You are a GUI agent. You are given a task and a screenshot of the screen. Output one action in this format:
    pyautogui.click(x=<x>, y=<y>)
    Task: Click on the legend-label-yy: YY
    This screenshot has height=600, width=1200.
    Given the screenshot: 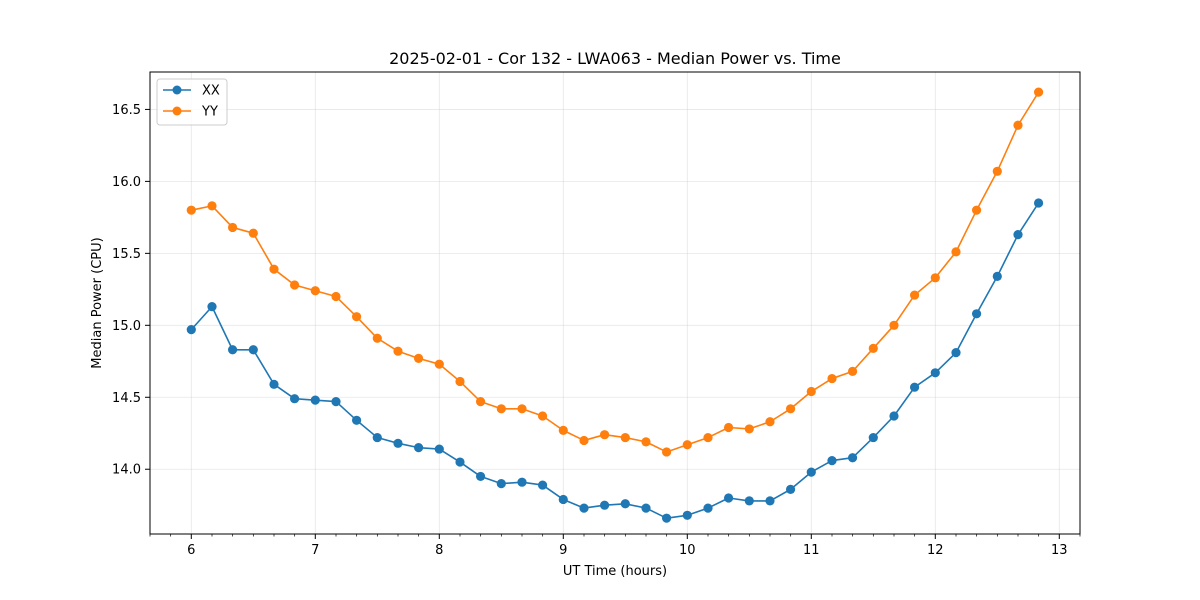 What is the action you would take?
    pyautogui.click(x=209, y=112)
    